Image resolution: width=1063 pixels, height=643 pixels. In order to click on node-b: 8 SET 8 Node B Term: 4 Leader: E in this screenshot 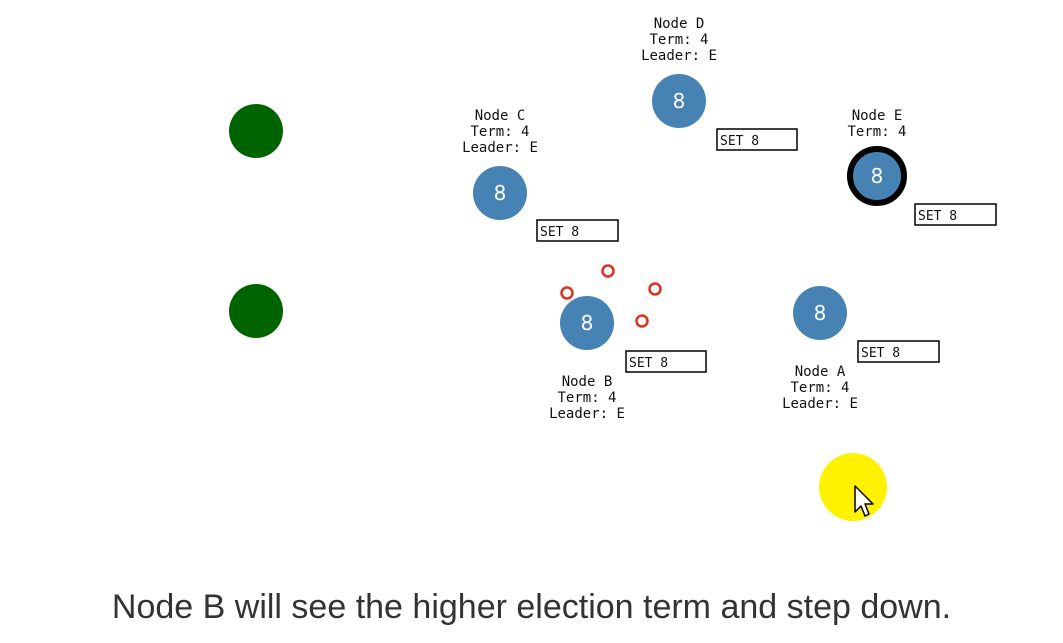, I will do `click(628, 359)`.